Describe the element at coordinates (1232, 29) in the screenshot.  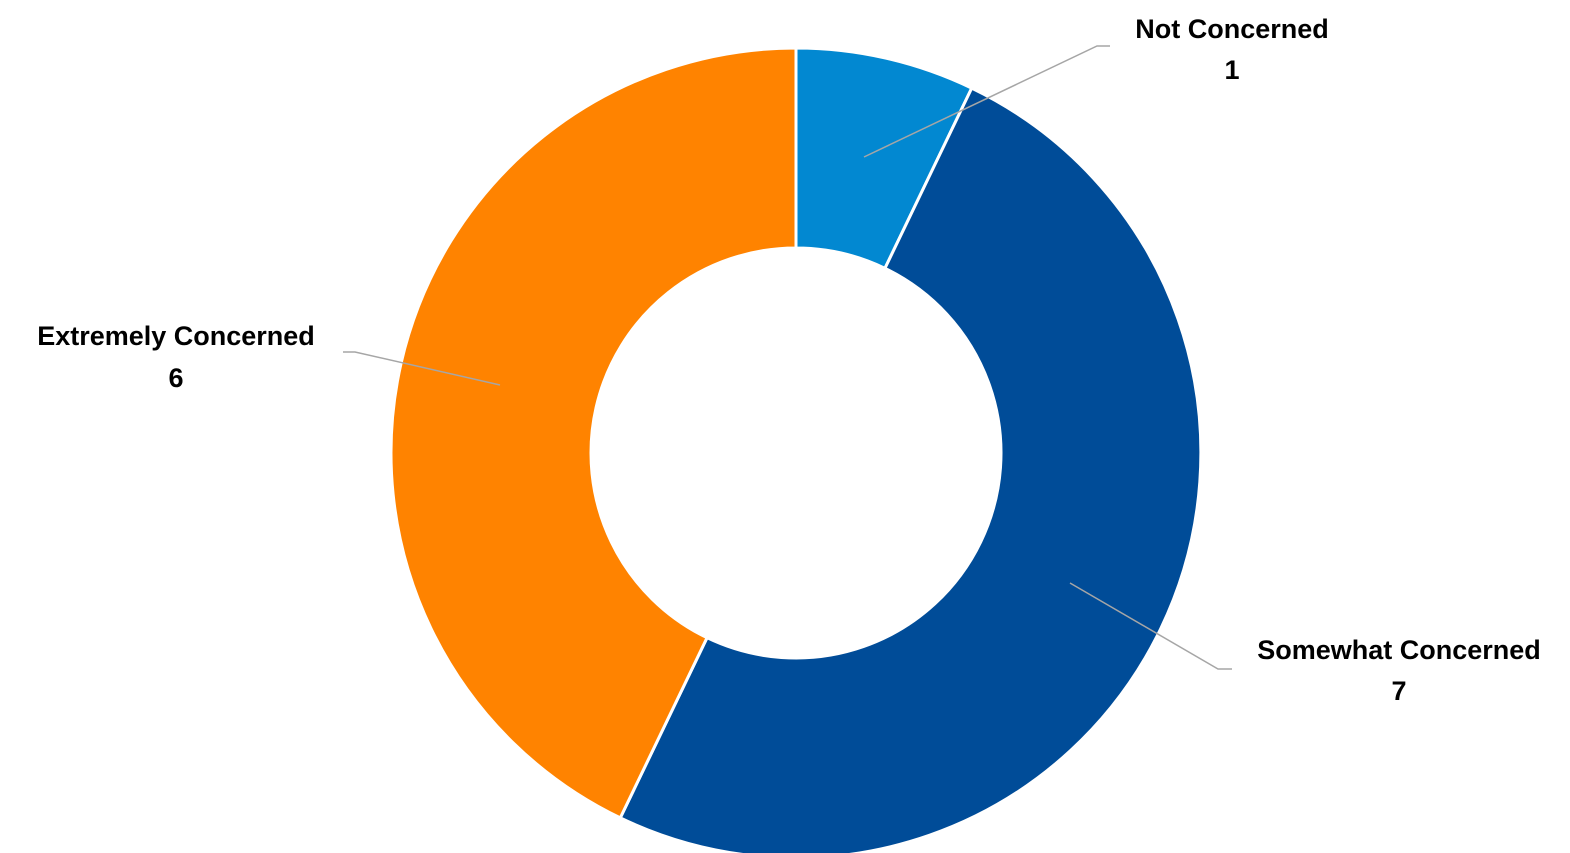
I see `label-not-concerned-category: Not Concerned` at that location.